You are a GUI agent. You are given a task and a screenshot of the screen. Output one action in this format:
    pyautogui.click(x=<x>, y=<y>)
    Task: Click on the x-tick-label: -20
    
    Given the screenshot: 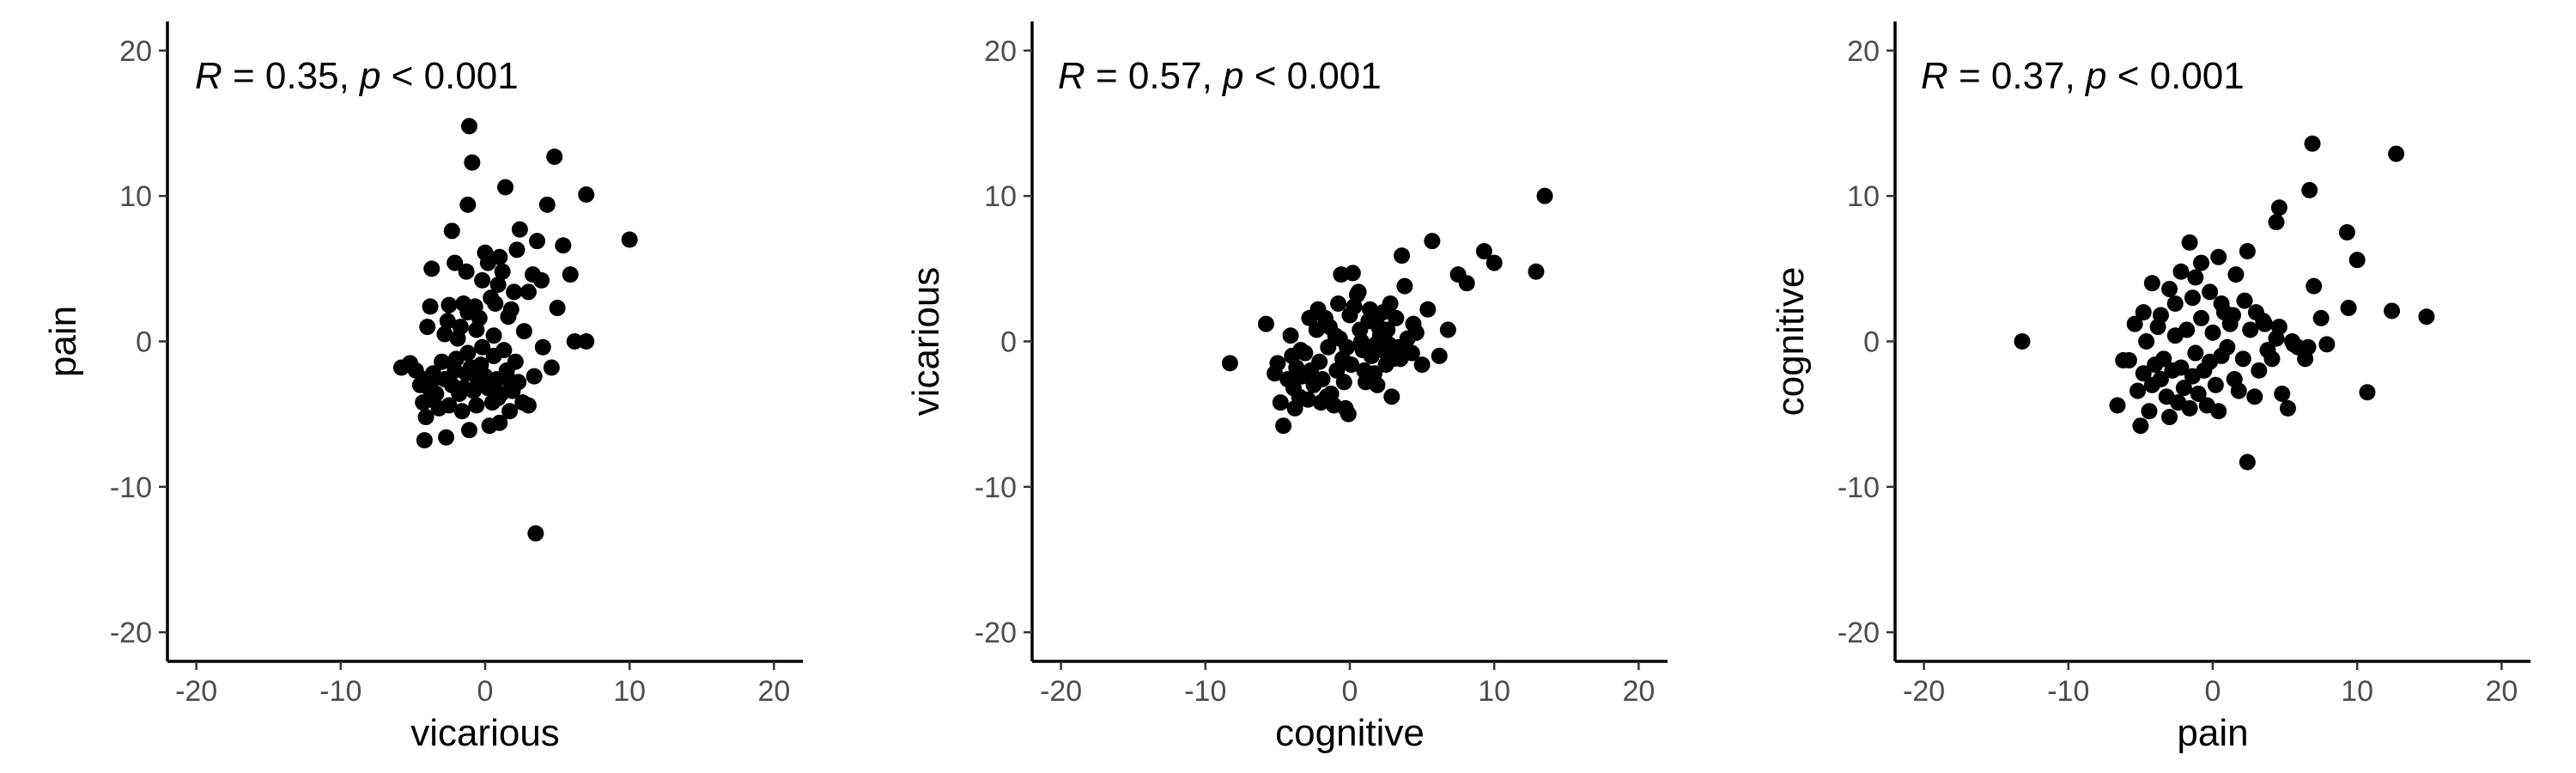 What is the action you would take?
    pyautogui.click(x=1061, y=691)
    